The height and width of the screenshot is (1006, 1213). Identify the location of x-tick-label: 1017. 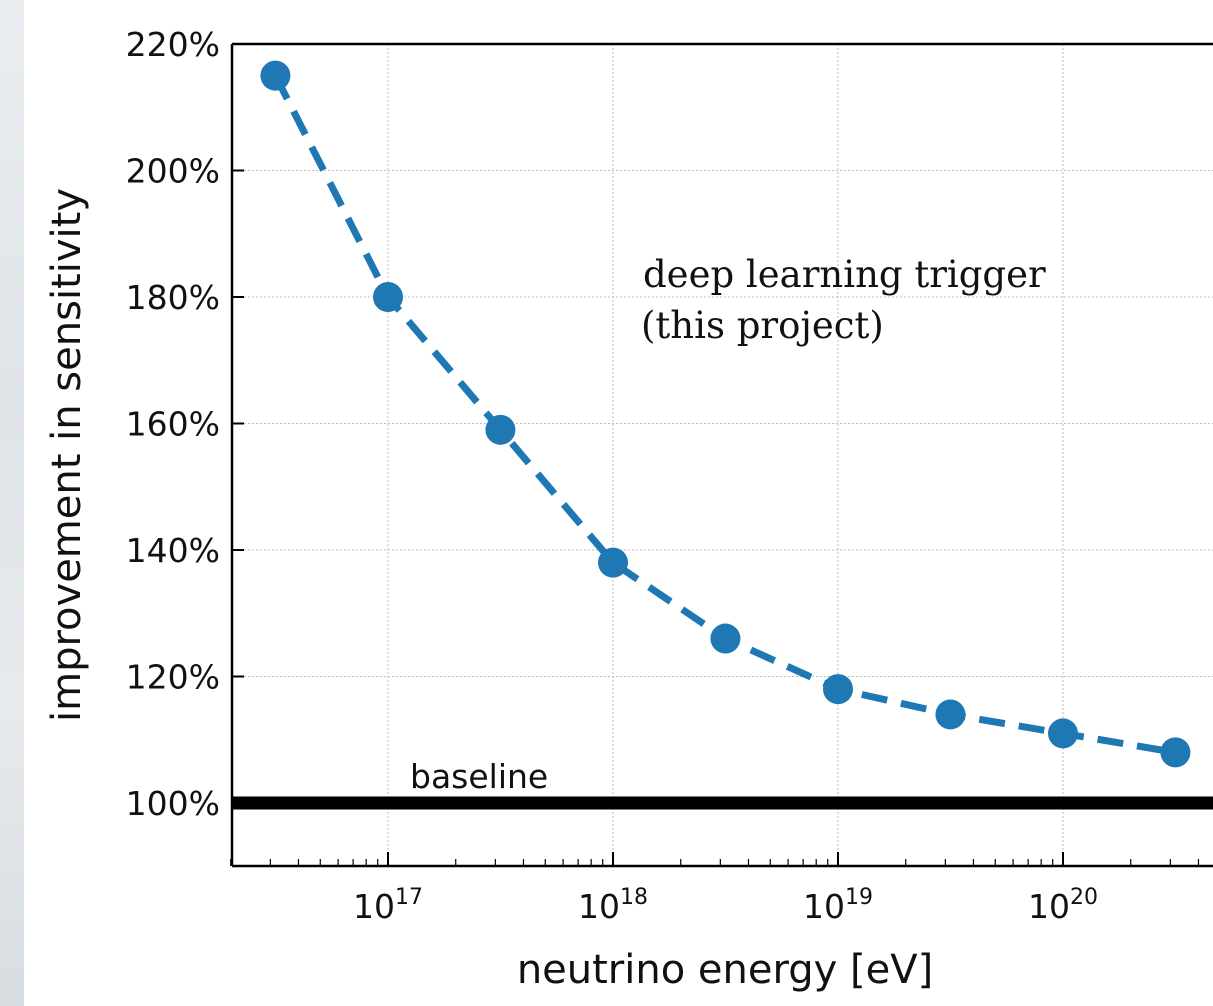
(388, 905).